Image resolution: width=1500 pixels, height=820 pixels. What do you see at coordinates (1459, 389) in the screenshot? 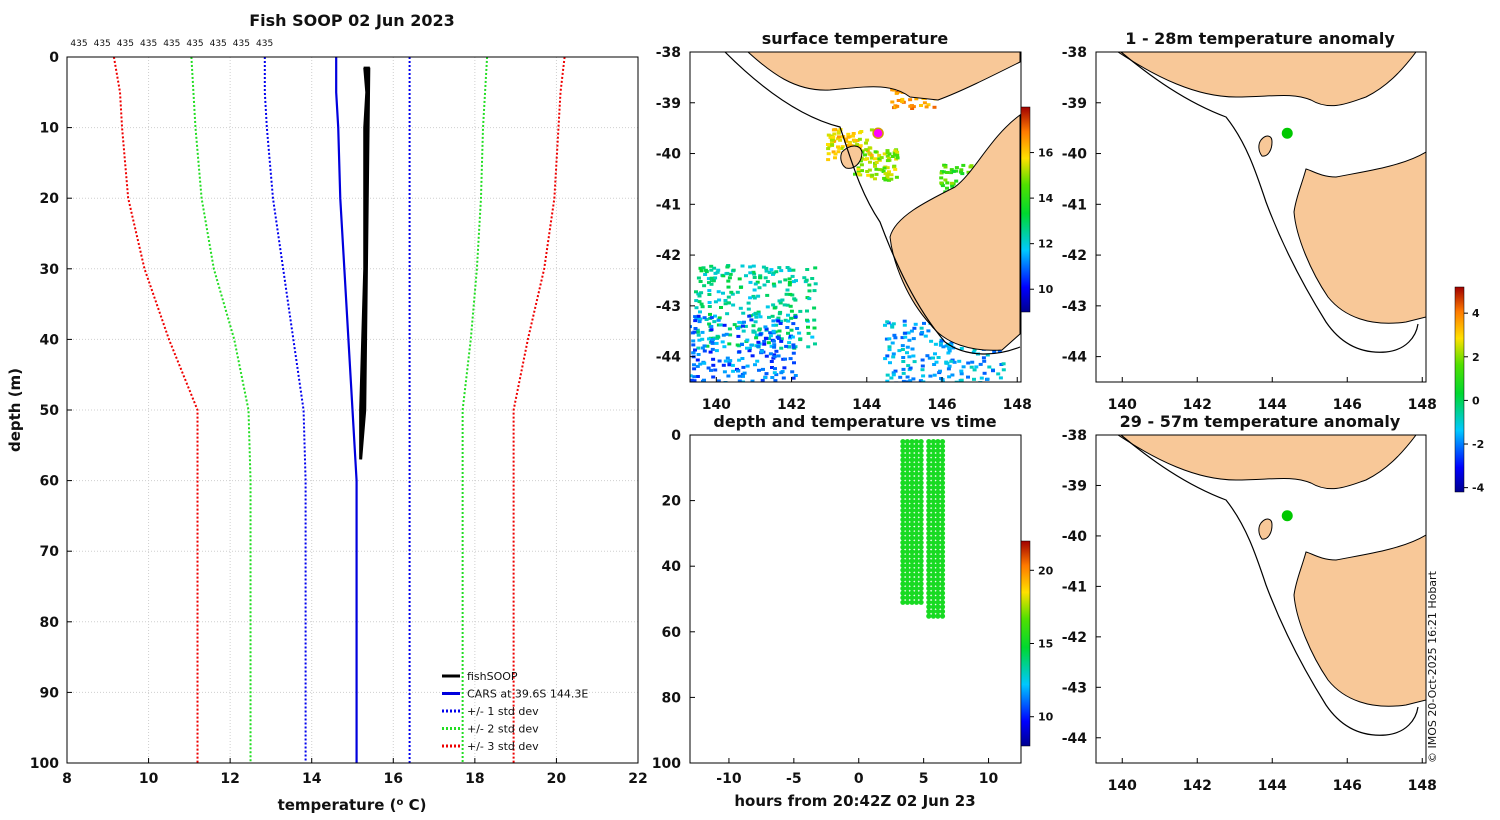
I see `anomaly-colorbar` at bounding box center [1459, 389].